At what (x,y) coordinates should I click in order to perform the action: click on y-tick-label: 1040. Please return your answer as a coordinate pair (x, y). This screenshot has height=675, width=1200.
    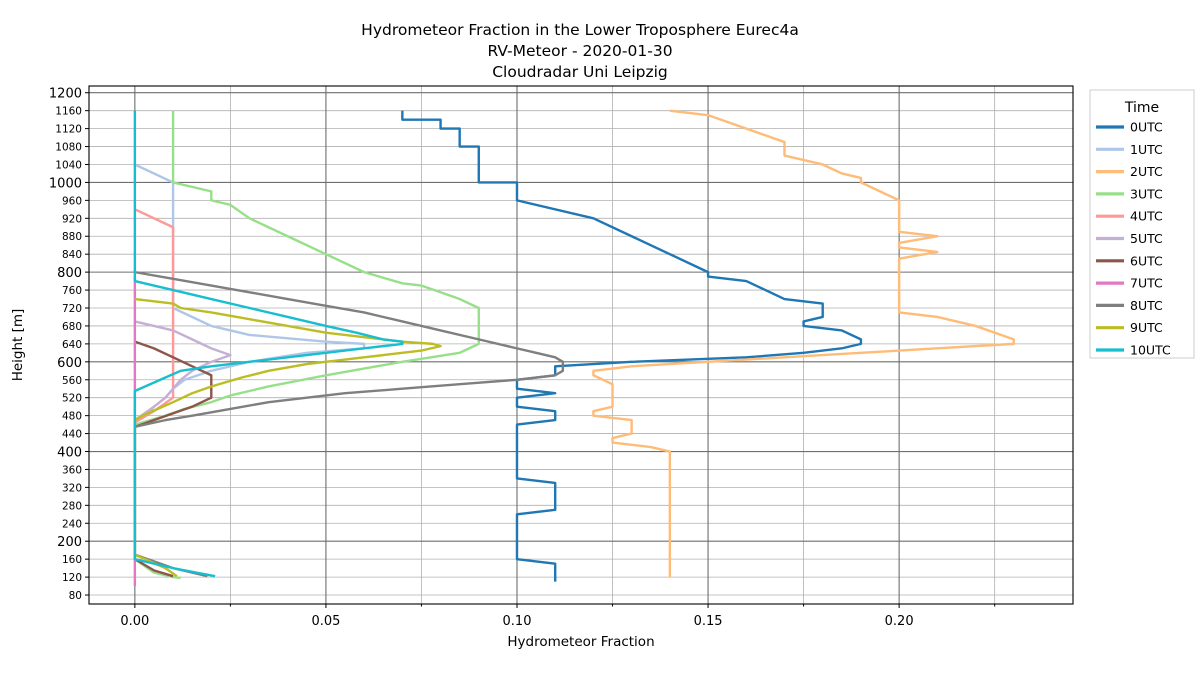
    Looking at the image, I should click on (68, 165).